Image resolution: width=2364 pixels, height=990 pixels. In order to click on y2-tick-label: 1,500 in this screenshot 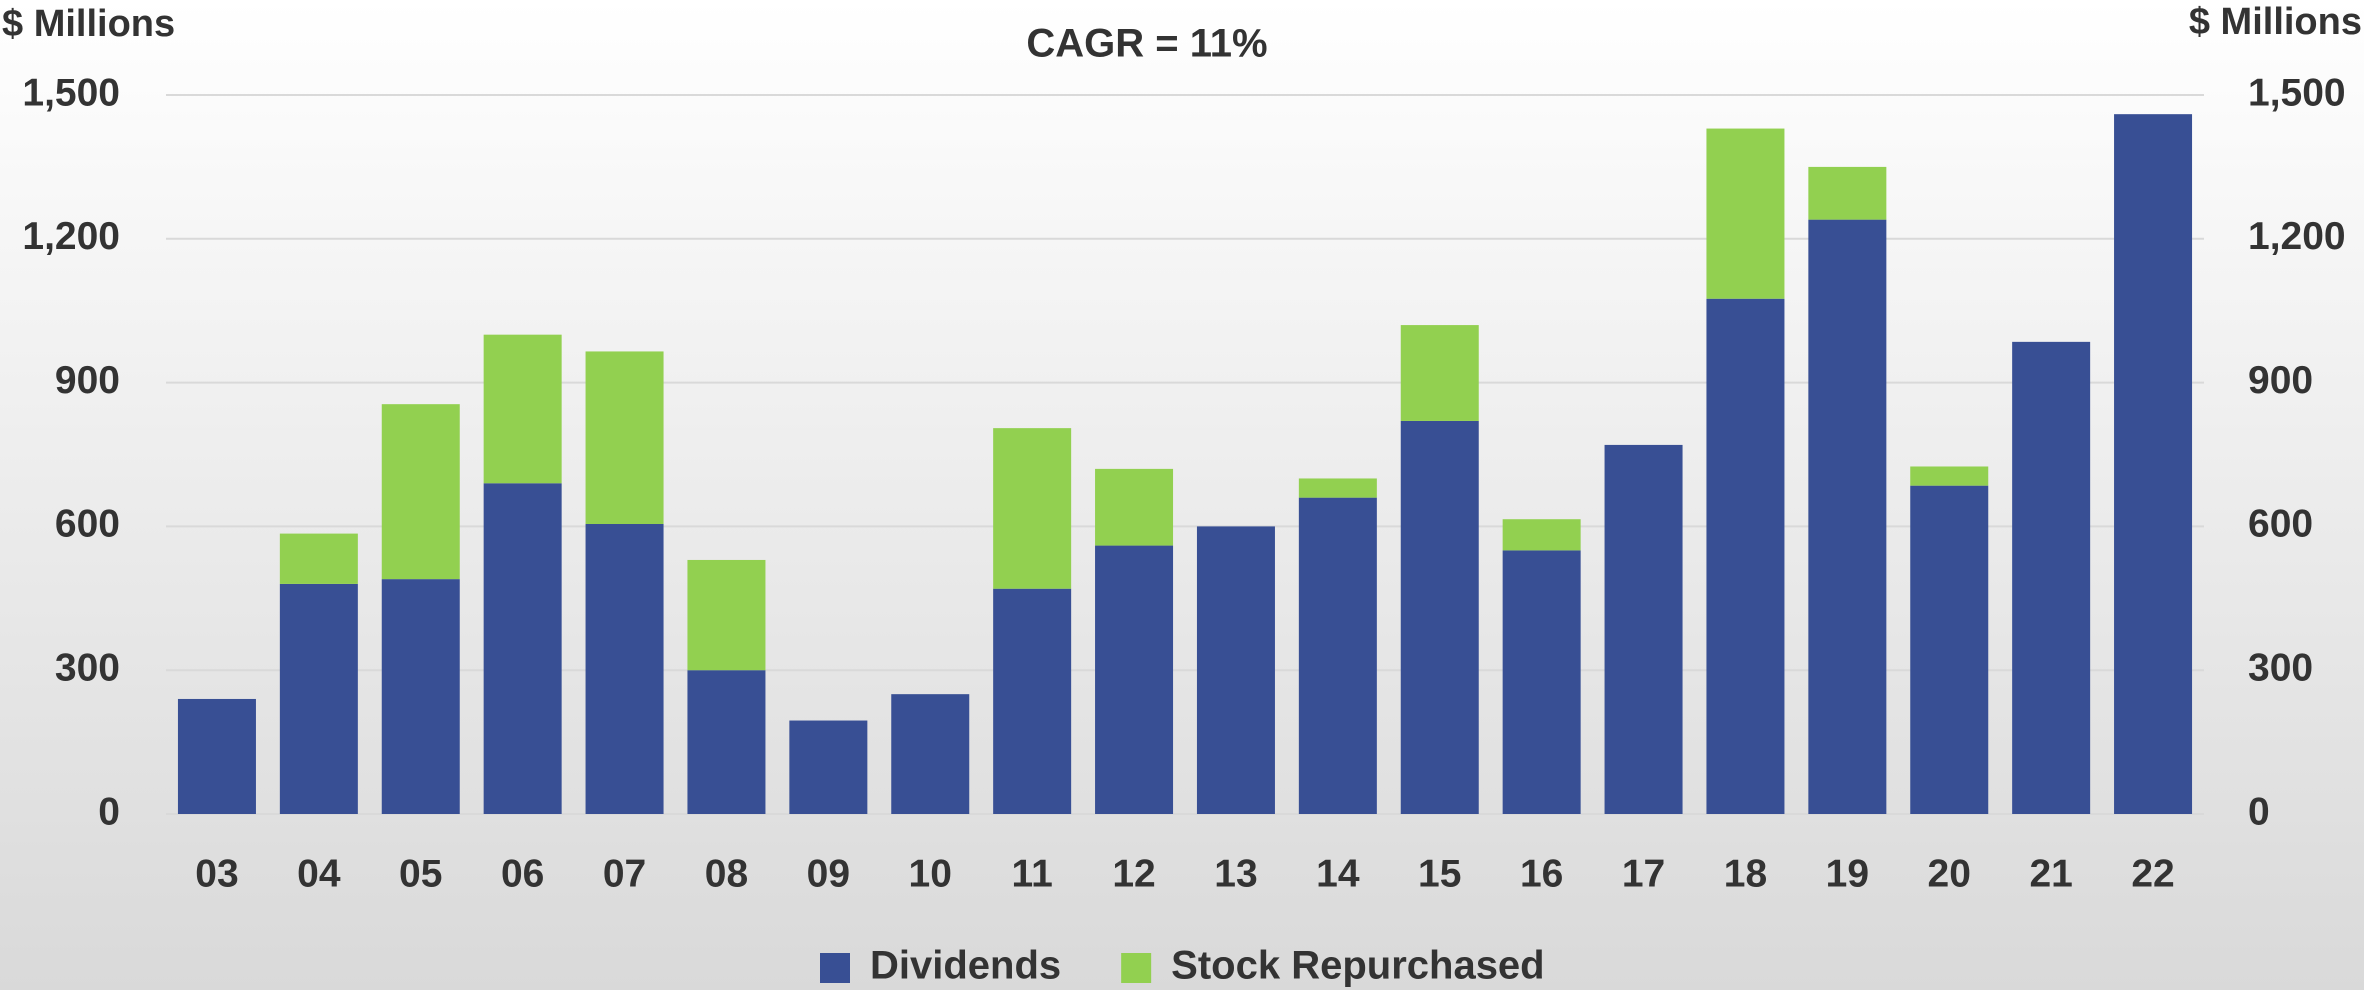, I will do `click(2297, 92)`.